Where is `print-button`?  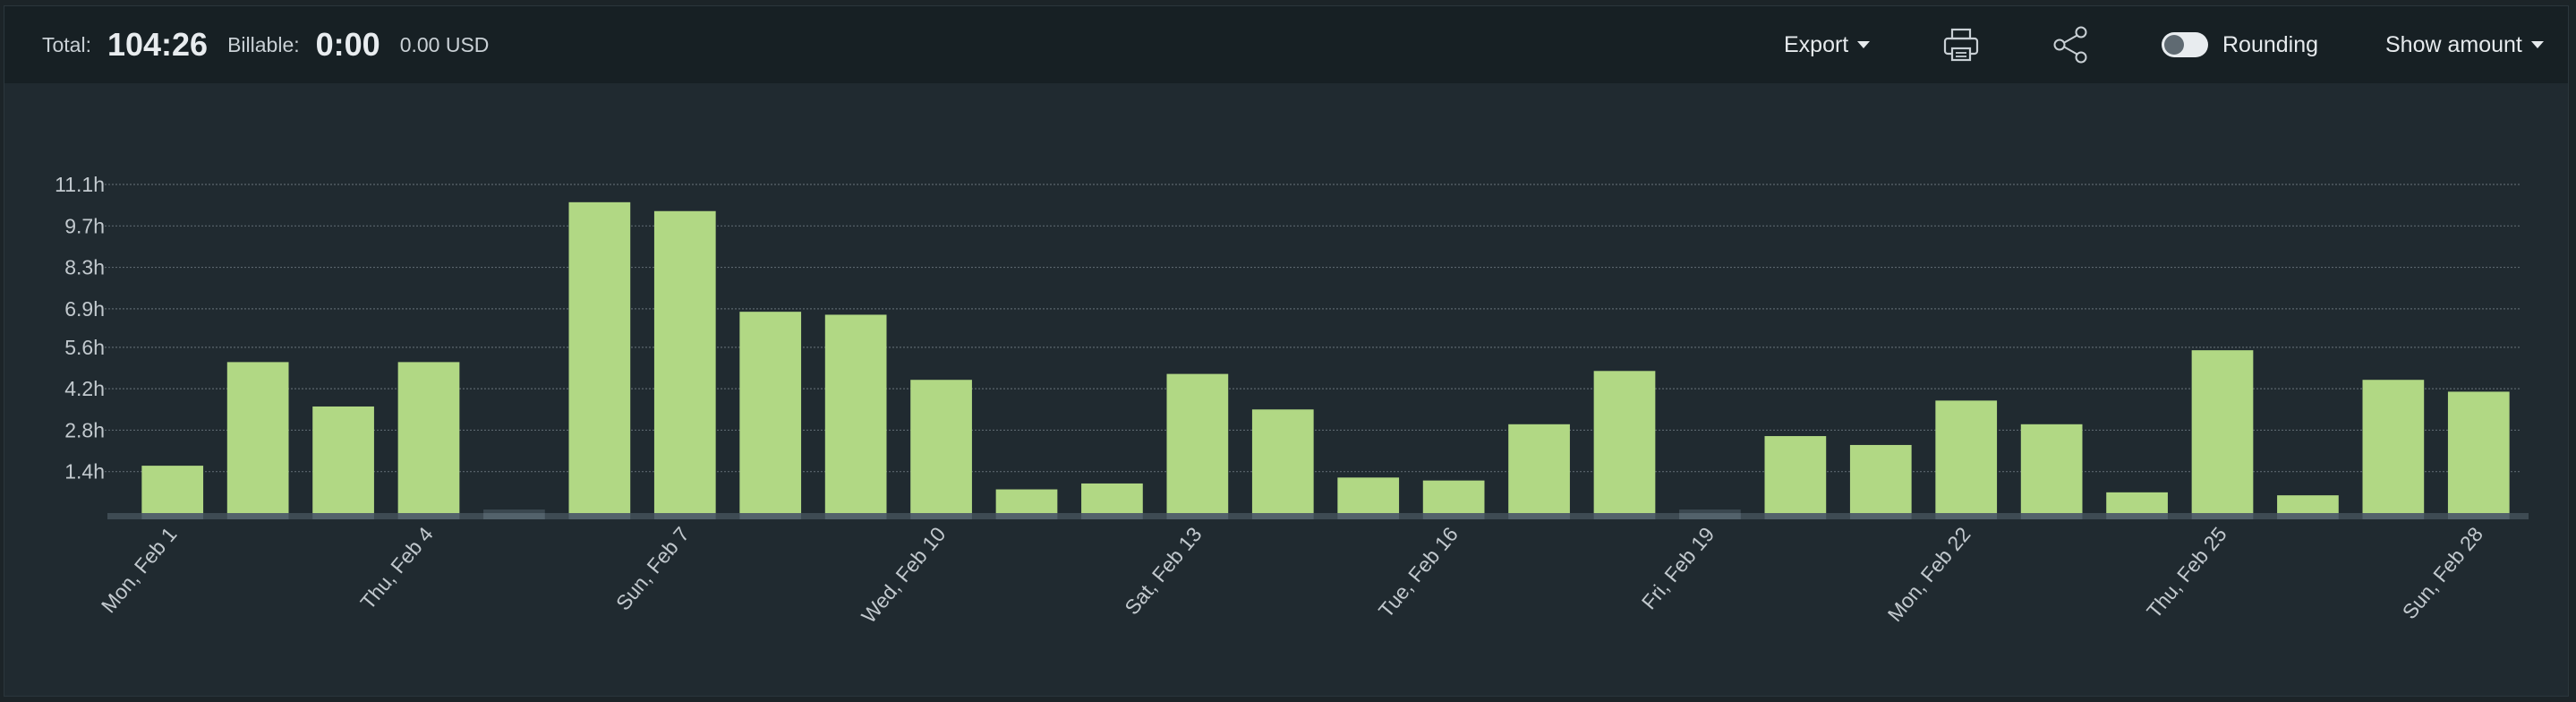
print-button is located at coordinates (1961, 44).